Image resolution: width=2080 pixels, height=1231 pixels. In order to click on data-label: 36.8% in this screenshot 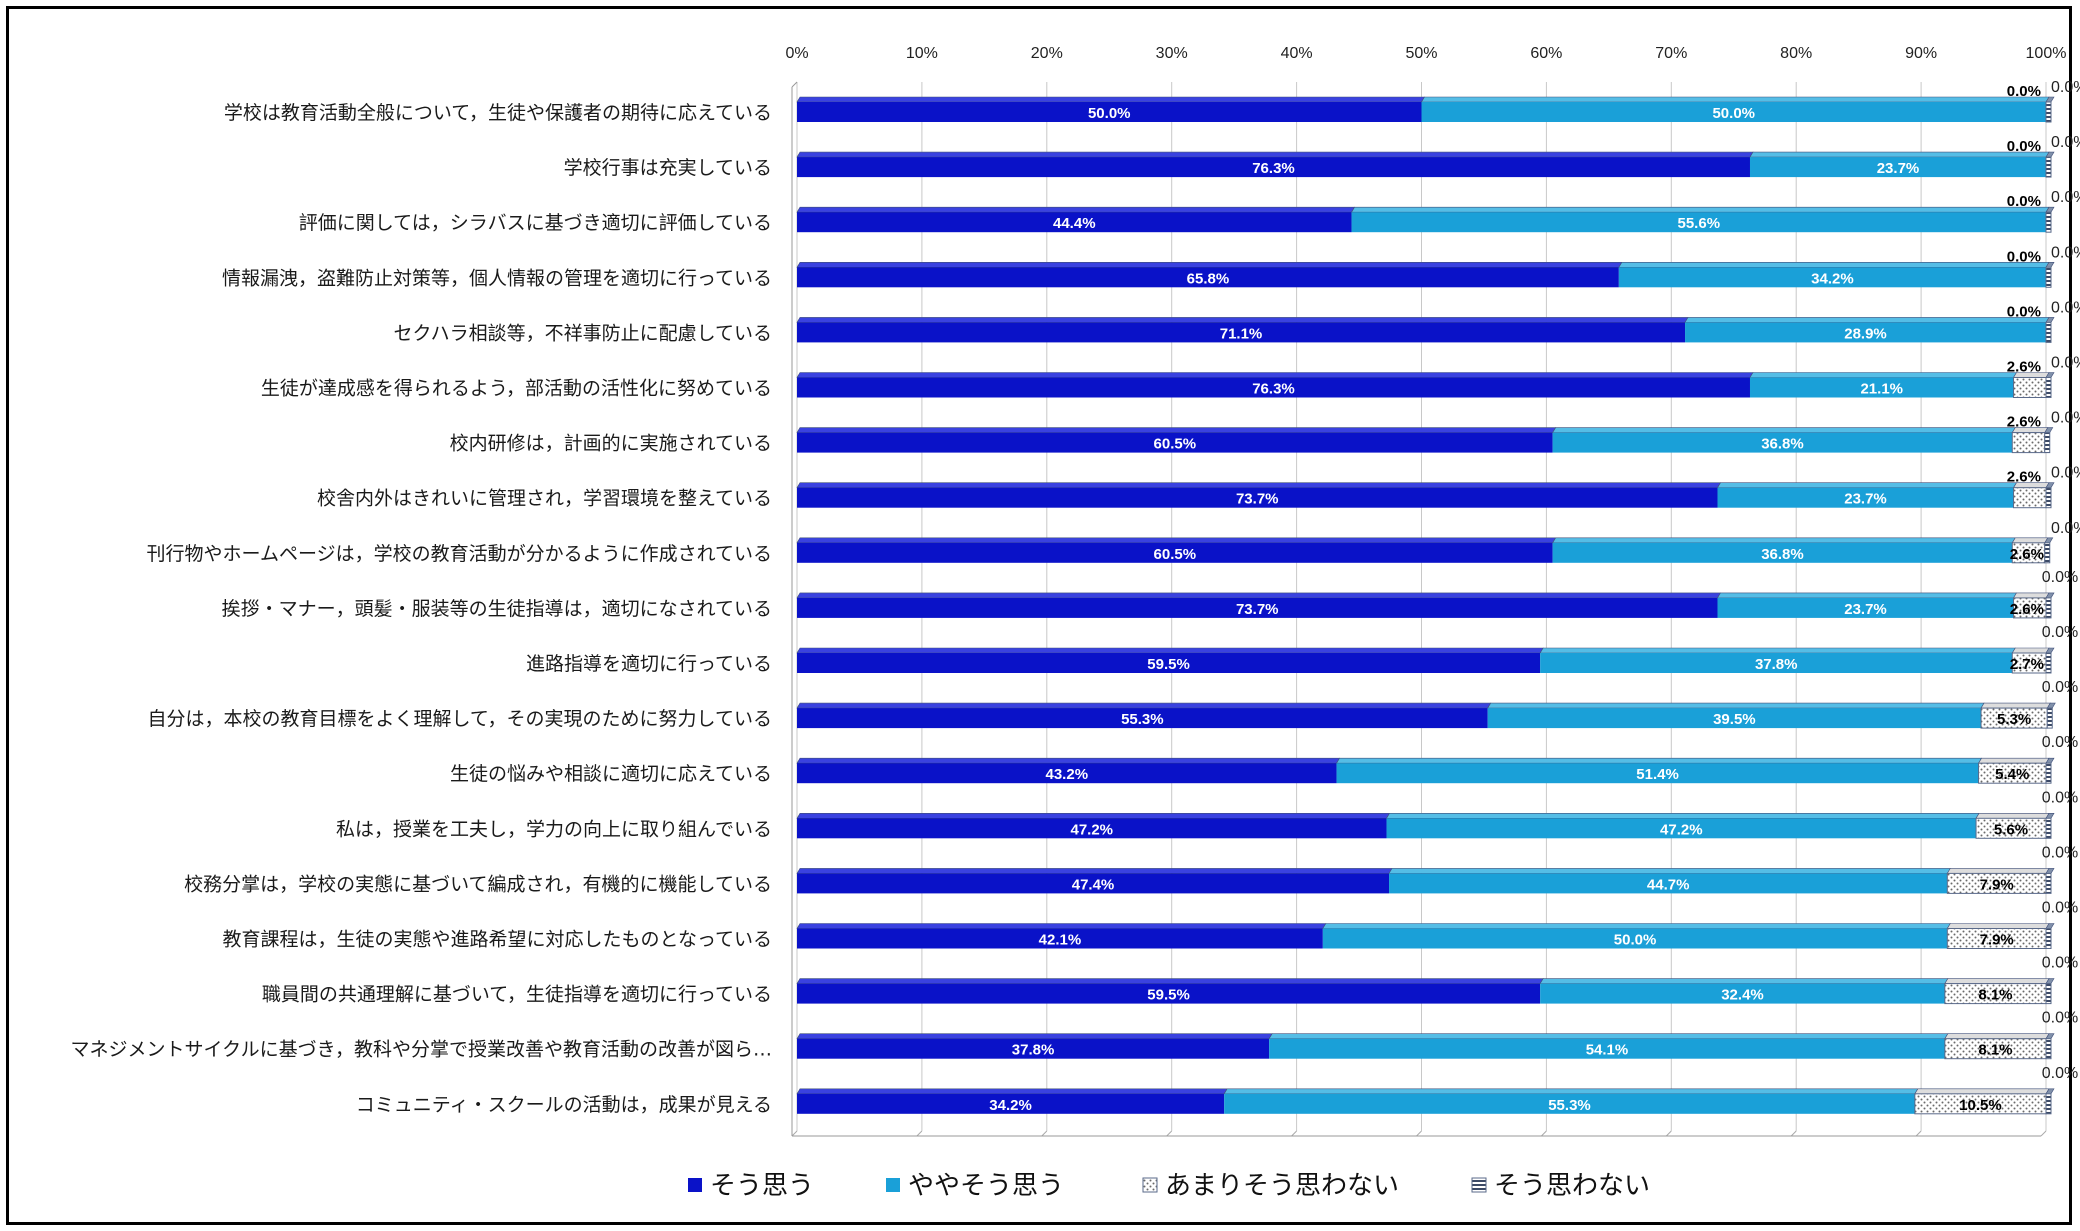, I will do `click(1782, 444)`.